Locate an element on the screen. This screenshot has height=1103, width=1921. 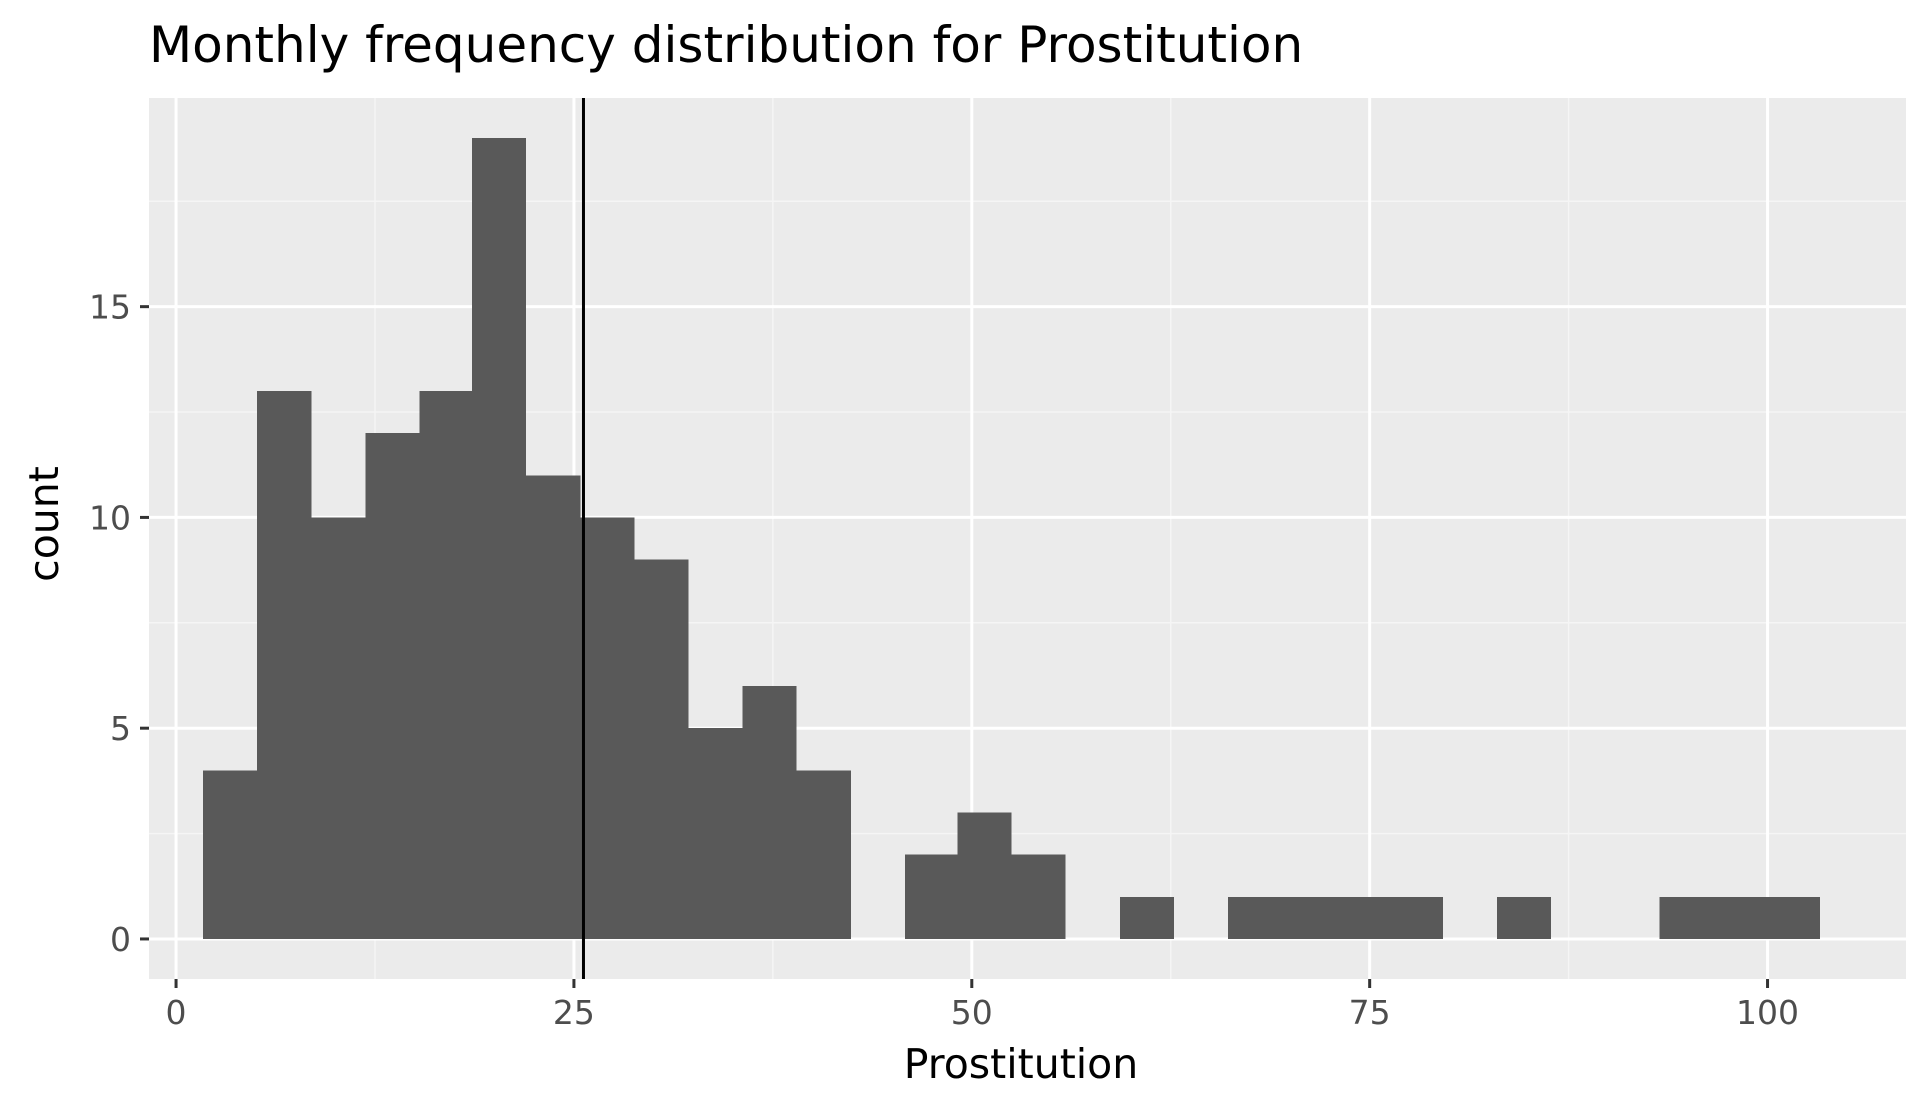
x-tick-label: 100 is located at coordinates (1767, 1012).